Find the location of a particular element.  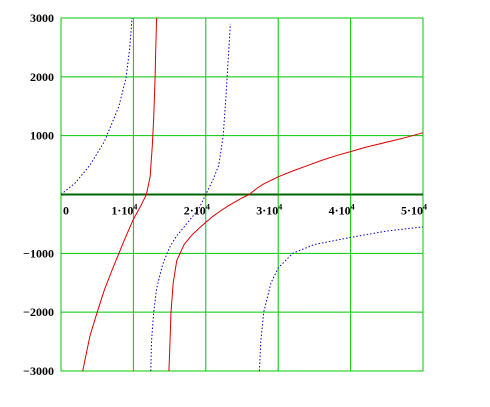

x-tick-label: 0 is located at coordinates (66, 211).